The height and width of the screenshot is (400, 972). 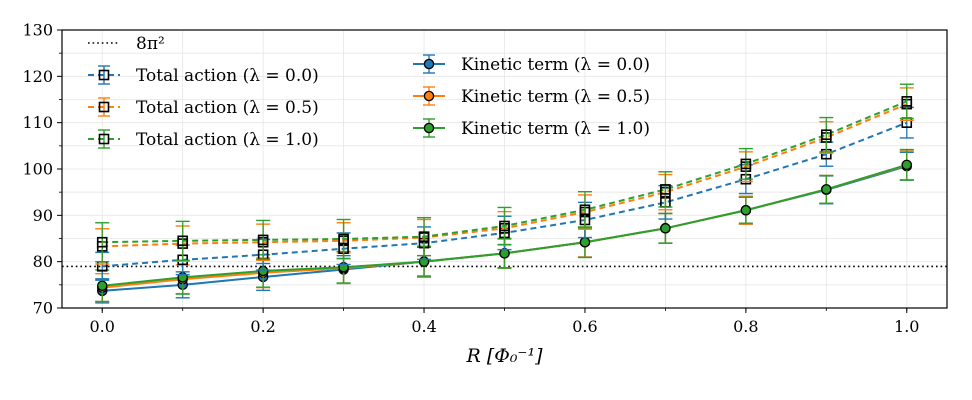 I want to click on legend-entry-kinetic-1-0: Kinetic term (λ = 1.0), so click(x=531, y=128).